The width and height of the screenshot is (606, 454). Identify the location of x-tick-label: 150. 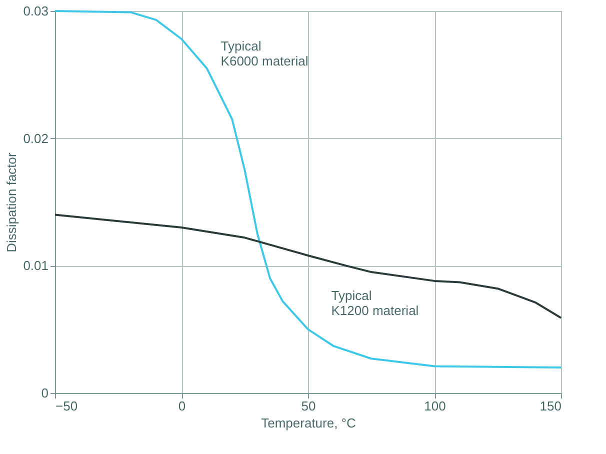
(551, 406).